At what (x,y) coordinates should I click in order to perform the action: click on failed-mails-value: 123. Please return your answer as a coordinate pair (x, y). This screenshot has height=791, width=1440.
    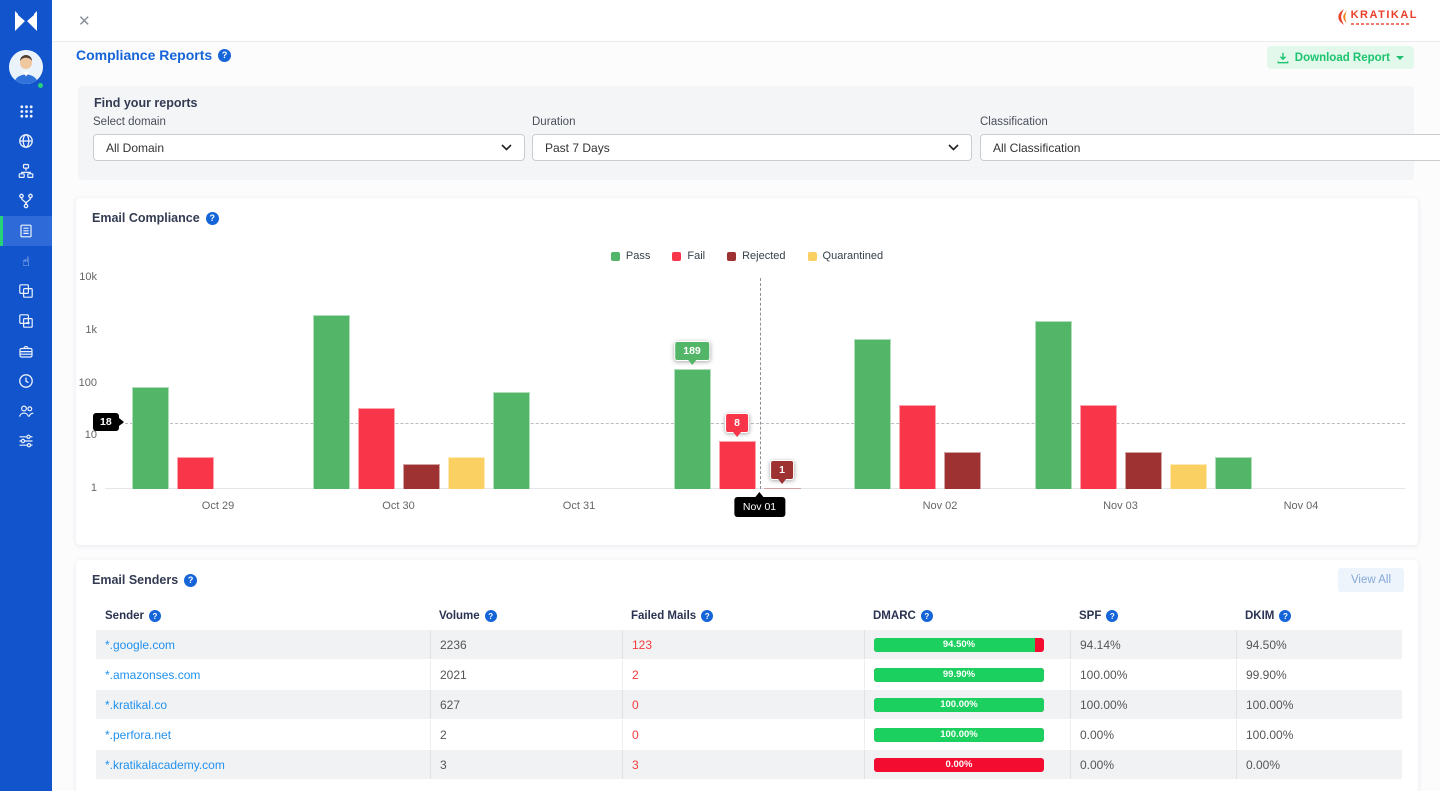
    Looking at the image, I should click on (642, 644).